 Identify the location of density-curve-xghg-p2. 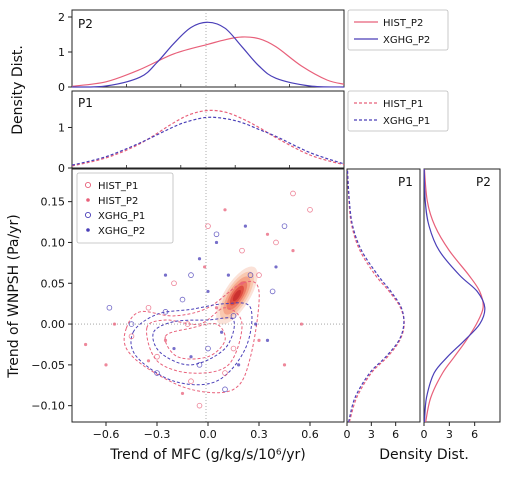
(208, 54).